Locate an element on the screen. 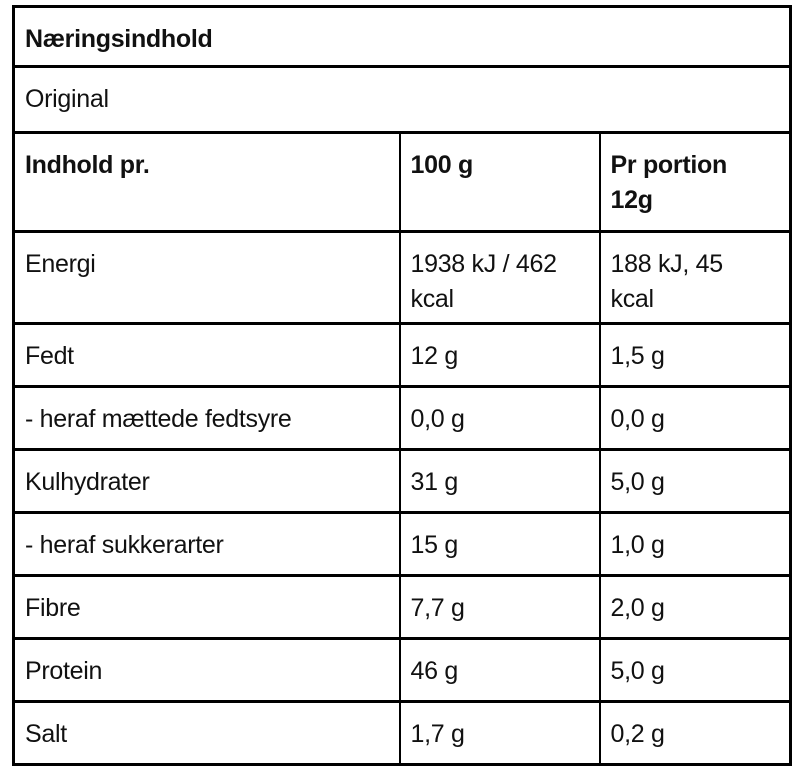  table-title-row: Næringsindhold is located at coordinates (402, 36).